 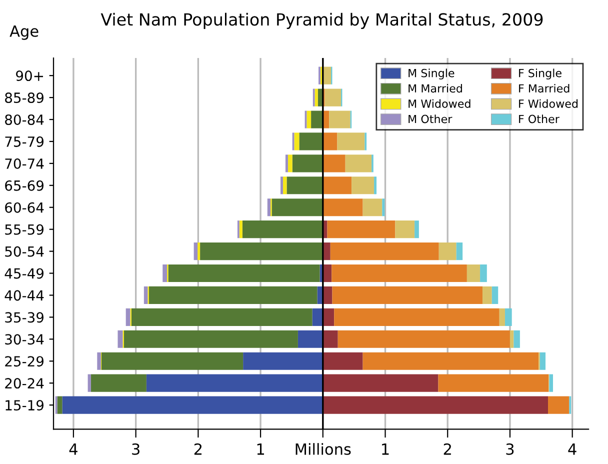 I want to click on y-tick-label: 65-69, so click(x=24, y=185).